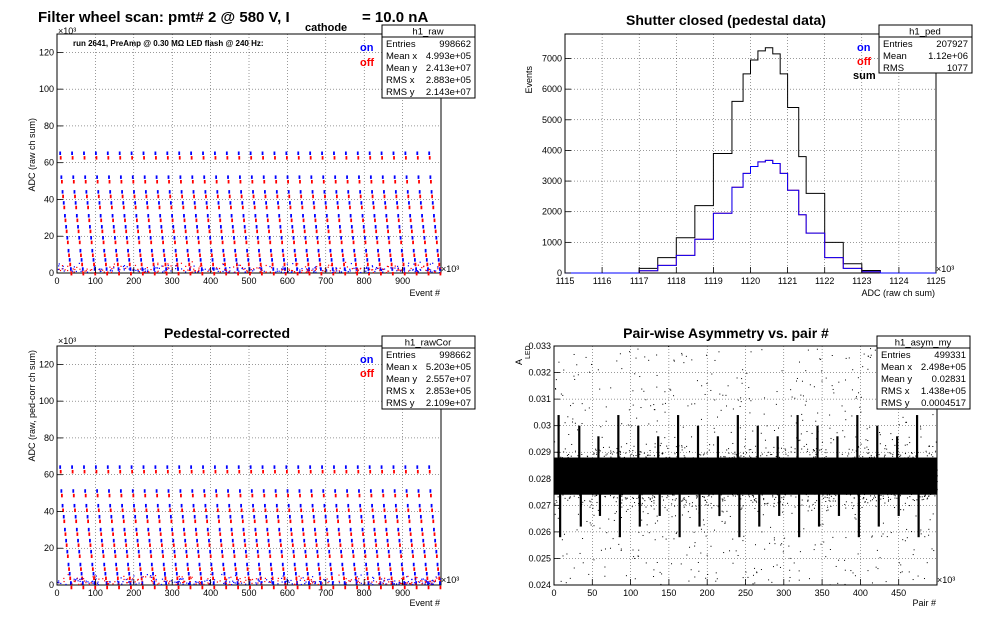  What do you see at coordinates (448, 92) in the screenshot?
I see `stats-value: 2.143e+07` at bounding box center [448, 92].